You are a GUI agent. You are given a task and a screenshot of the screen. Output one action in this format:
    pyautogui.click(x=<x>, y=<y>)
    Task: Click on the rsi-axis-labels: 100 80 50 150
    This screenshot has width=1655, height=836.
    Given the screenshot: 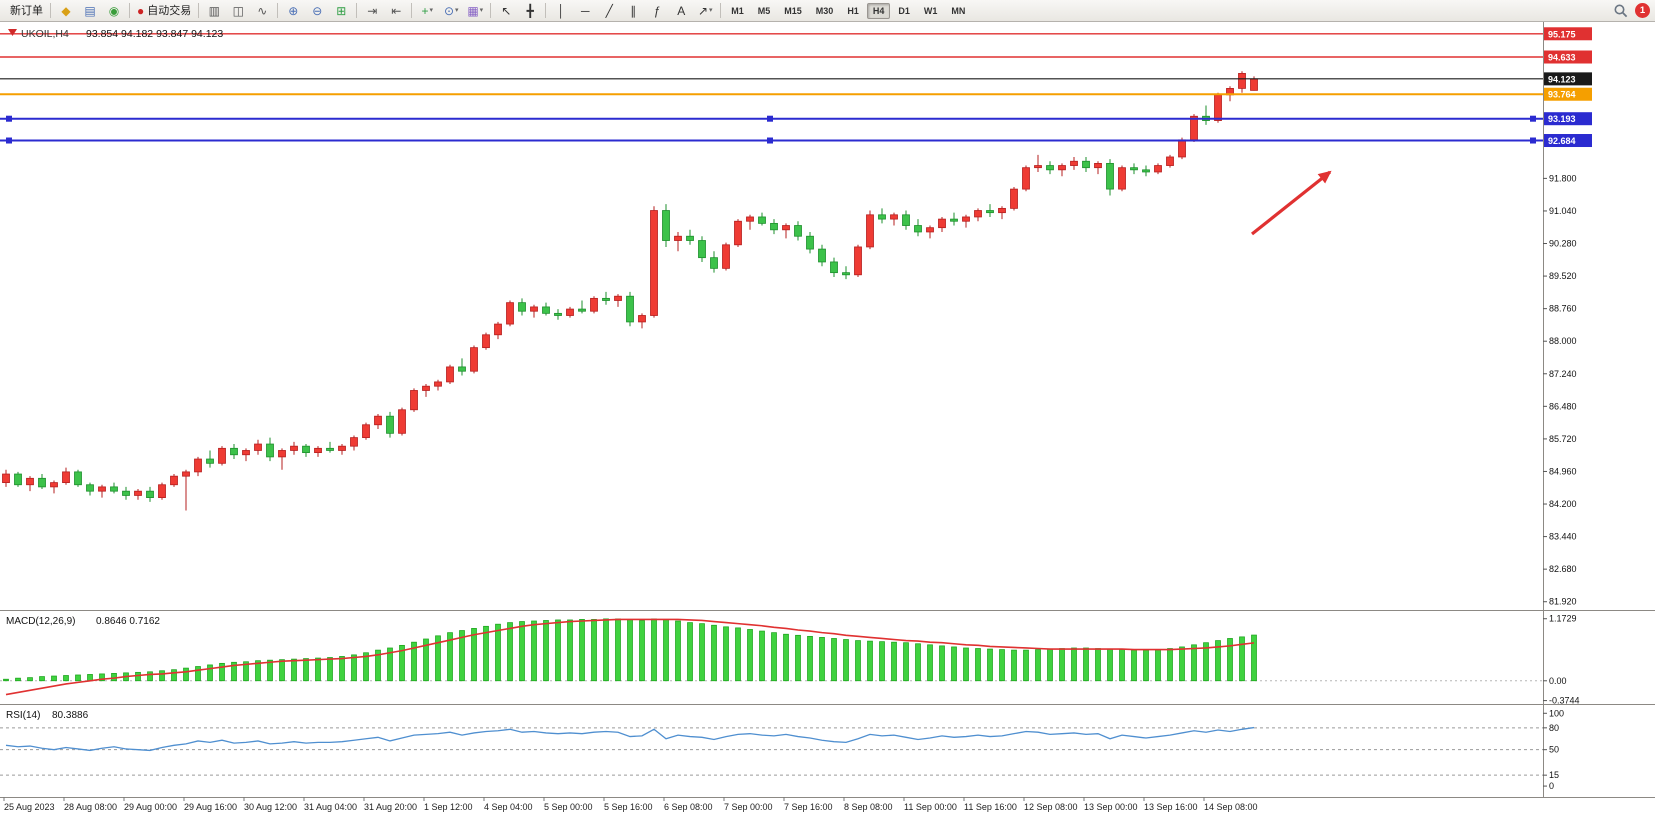 What is the action you would take?
    pyautogui.click(x=1553, y=749)
    